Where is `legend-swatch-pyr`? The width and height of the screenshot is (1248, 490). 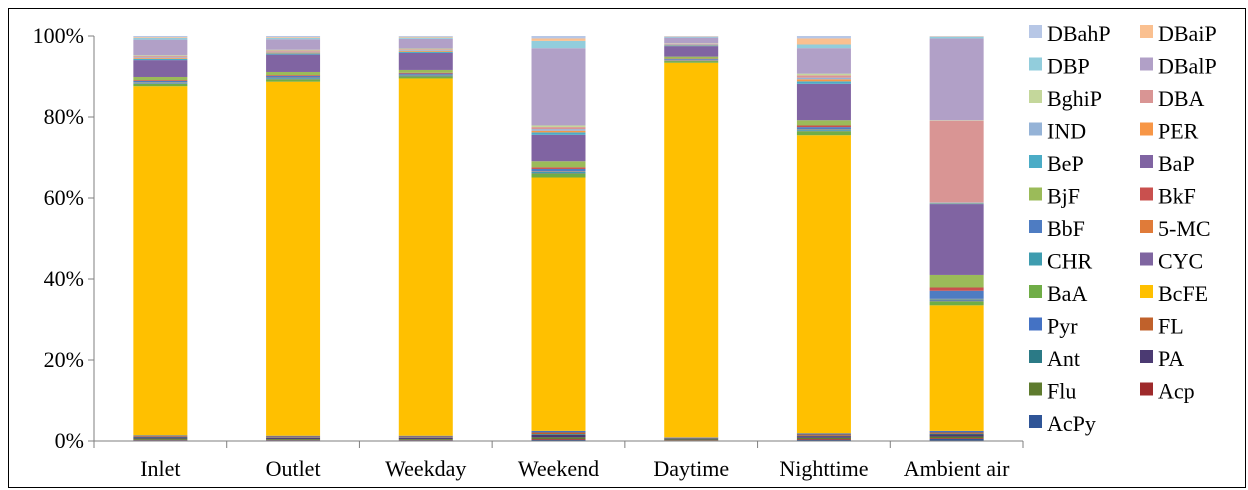
legend-swatch-pyr is located at coordinates (1035, 324).